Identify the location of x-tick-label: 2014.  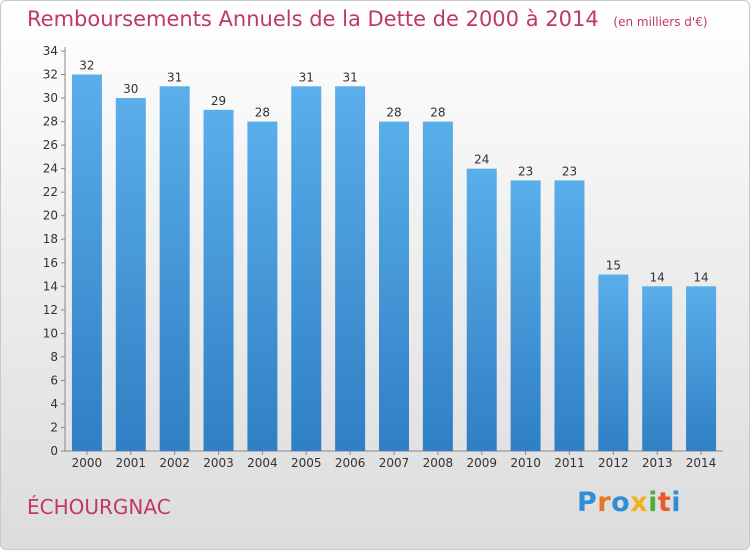
(701, 463).